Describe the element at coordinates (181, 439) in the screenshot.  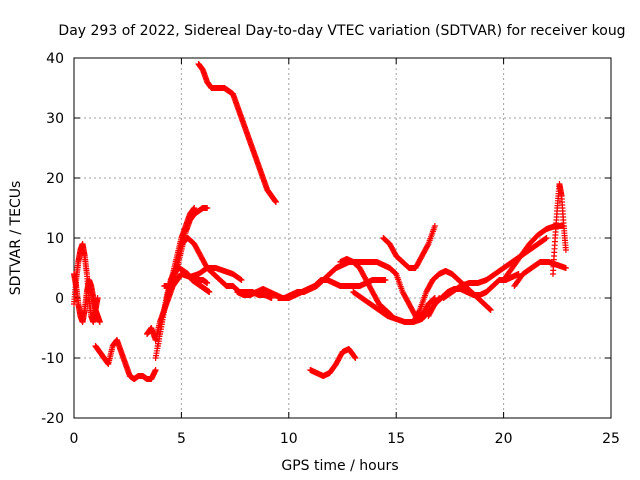
I see `x-tick-label: 5` at that location.